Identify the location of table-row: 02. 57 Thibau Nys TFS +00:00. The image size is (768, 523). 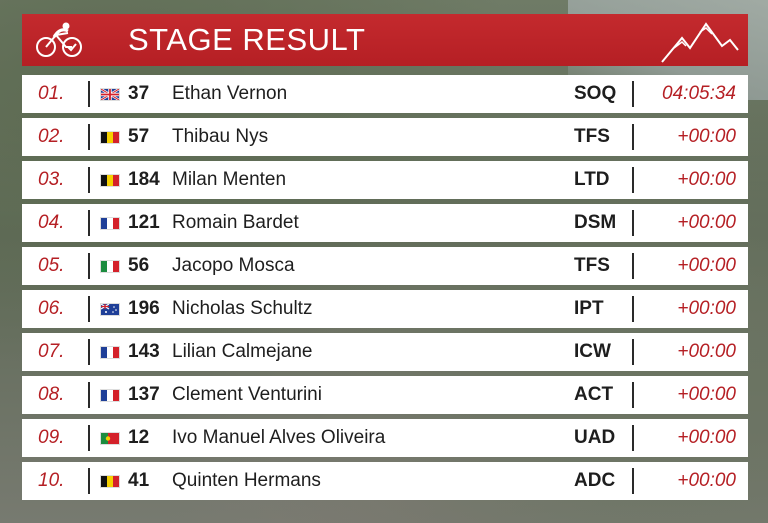
(385, 137).